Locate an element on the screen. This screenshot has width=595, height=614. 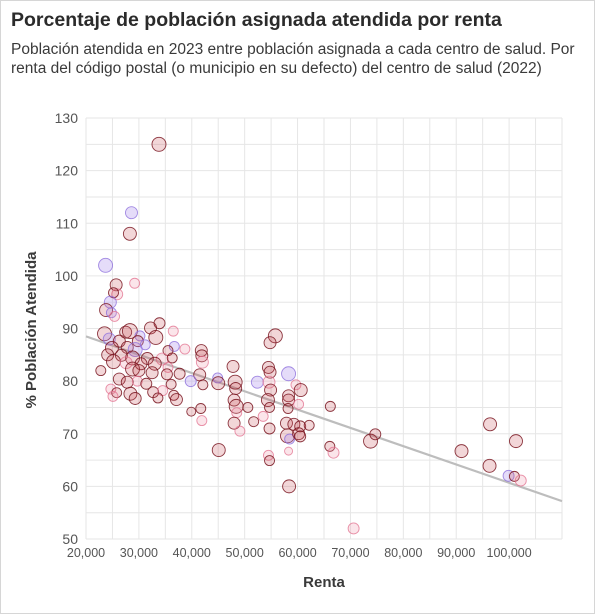
y-tick-label: 120 is located at coordinates (67, 171).